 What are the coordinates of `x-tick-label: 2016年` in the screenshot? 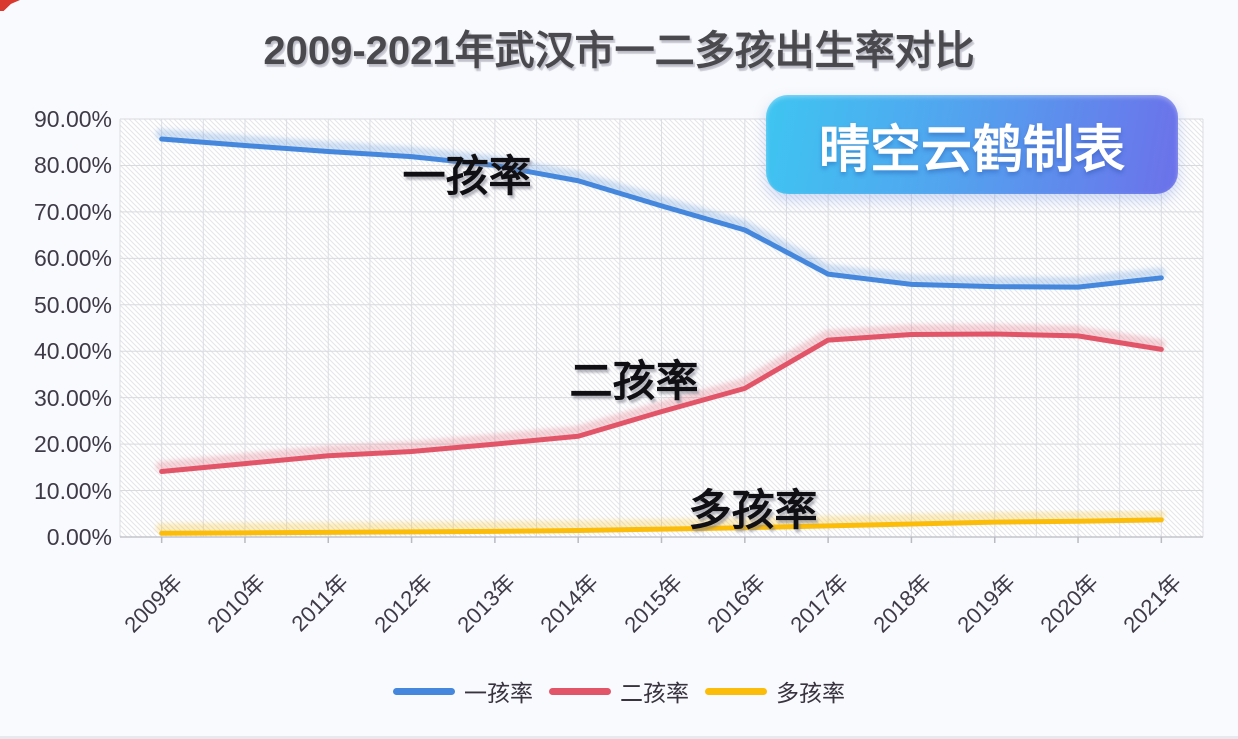 It's located at (736, 603).